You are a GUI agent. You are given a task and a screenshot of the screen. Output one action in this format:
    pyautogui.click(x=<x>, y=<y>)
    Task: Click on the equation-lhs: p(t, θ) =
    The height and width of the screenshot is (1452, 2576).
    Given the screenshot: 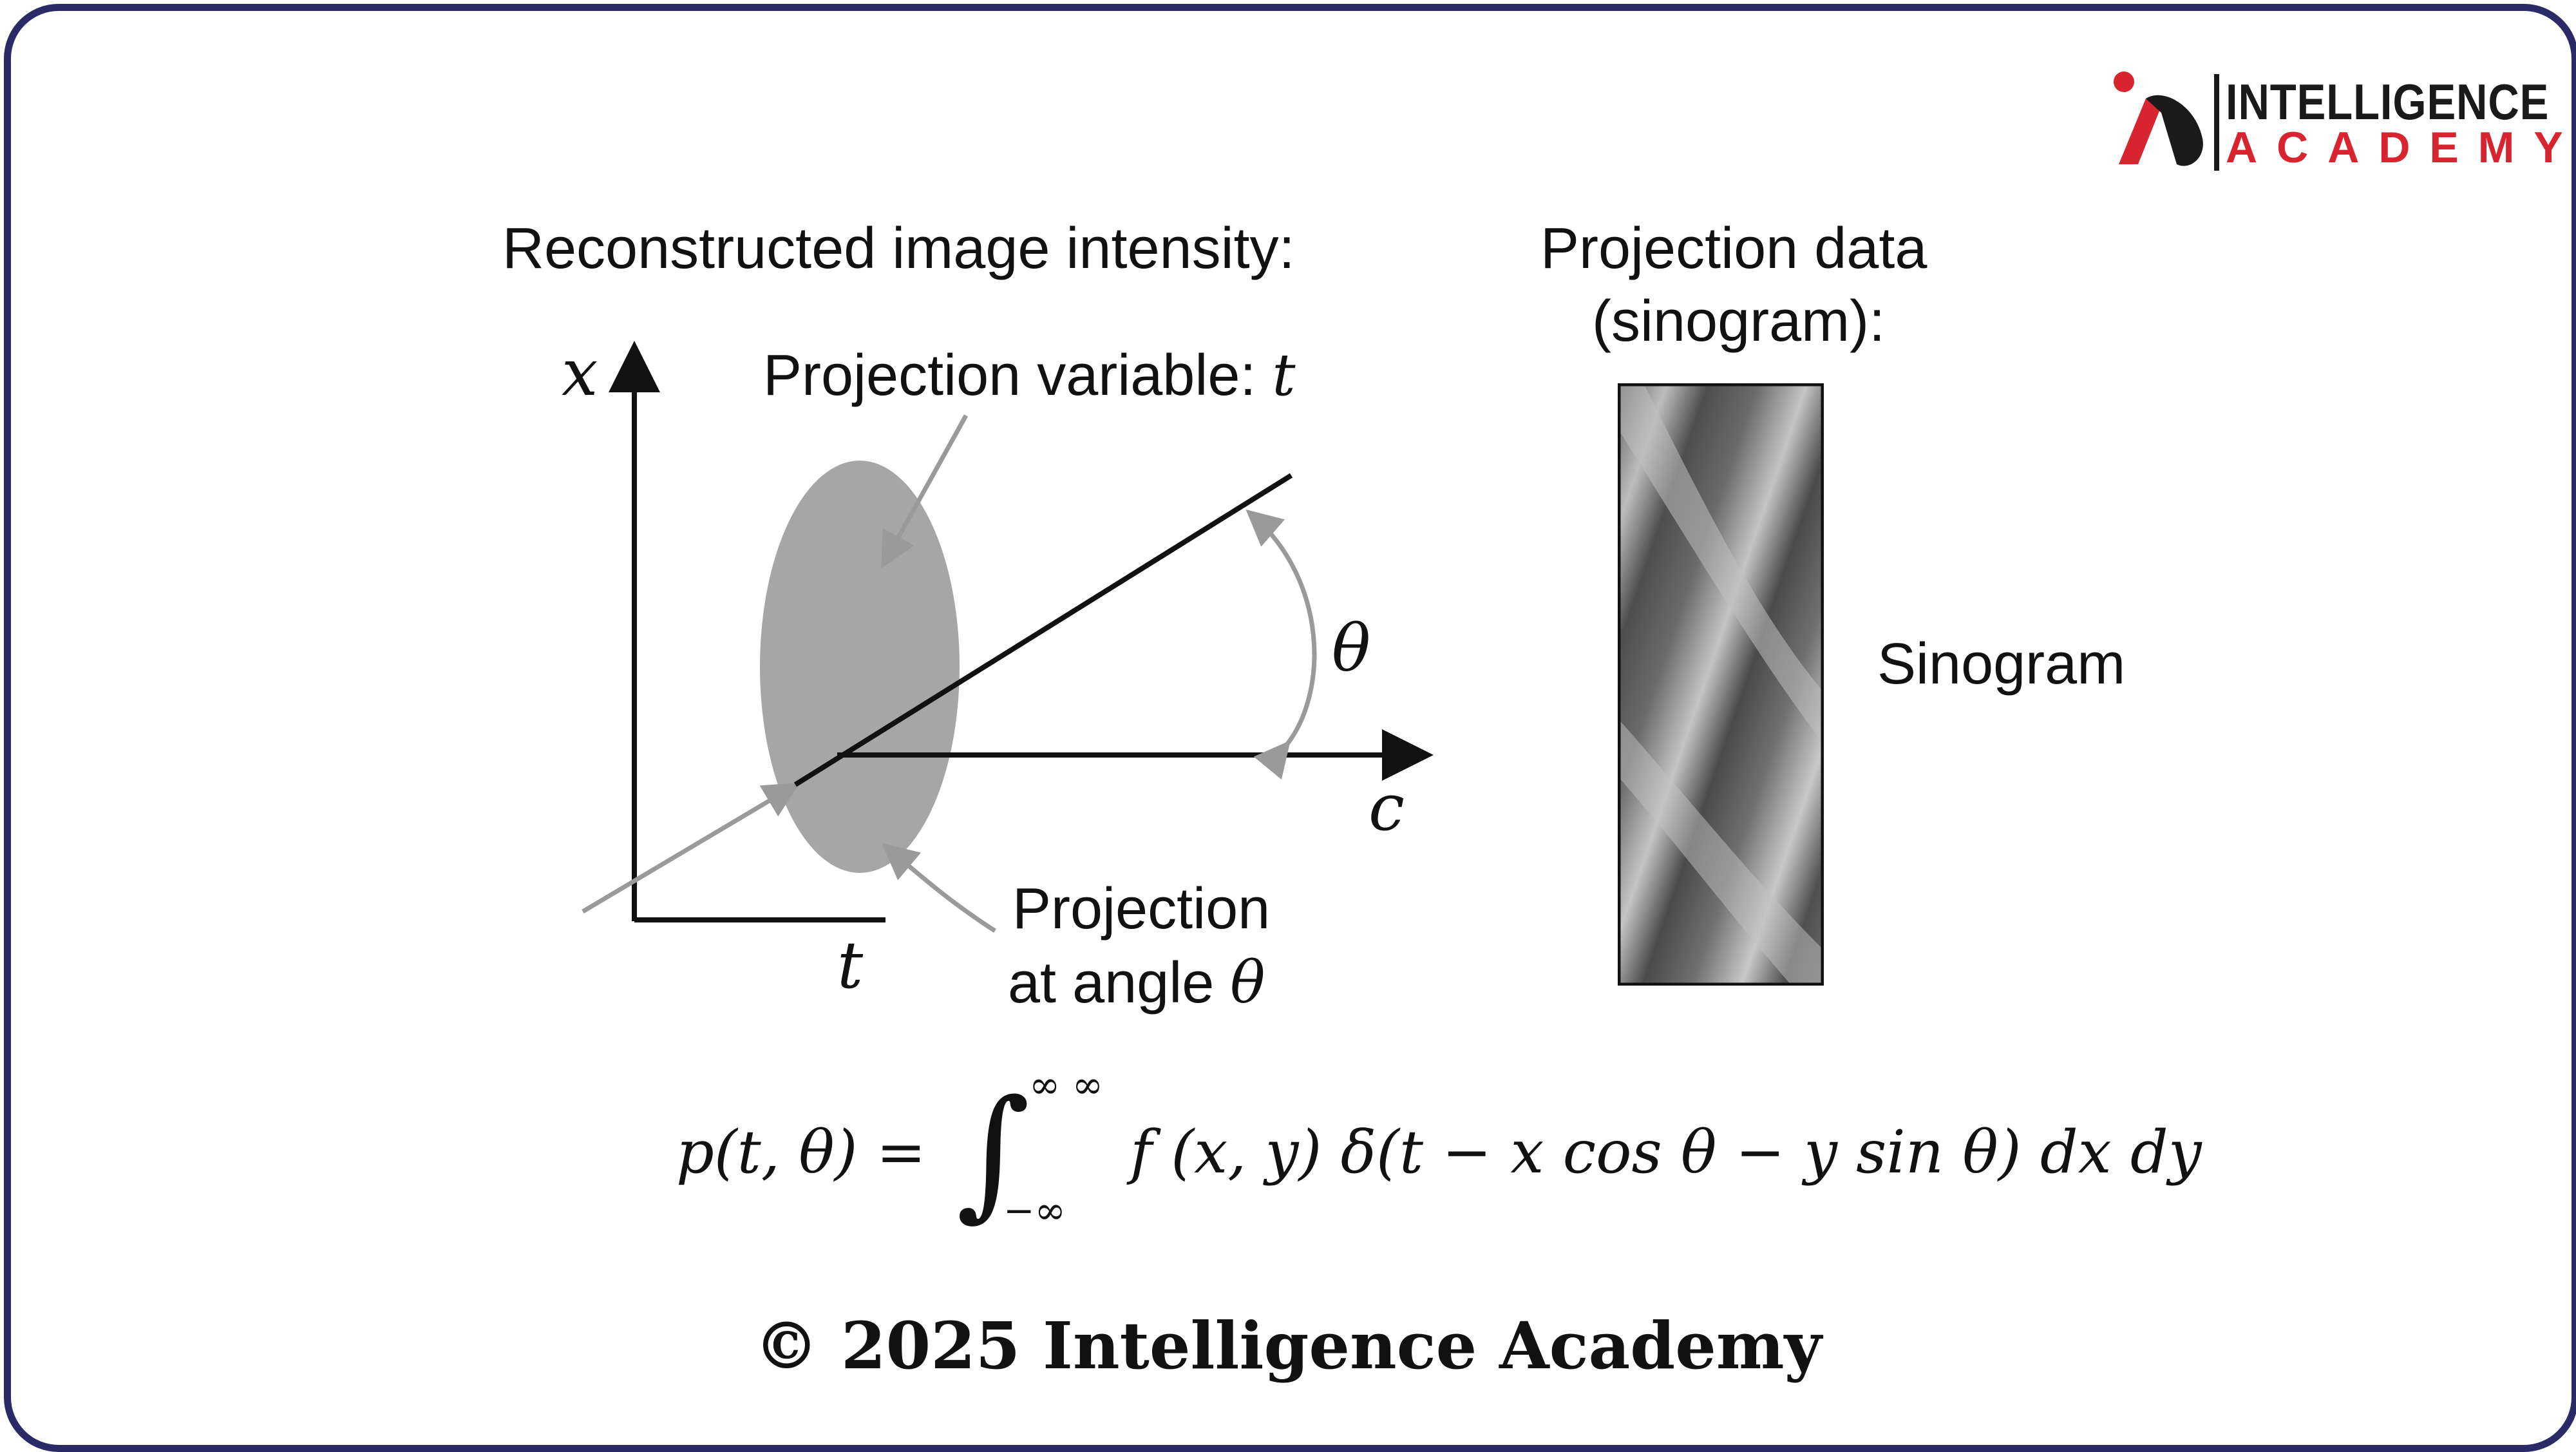 What is the action you would take?
    pyautogui.click(x=801, y=1152)
    